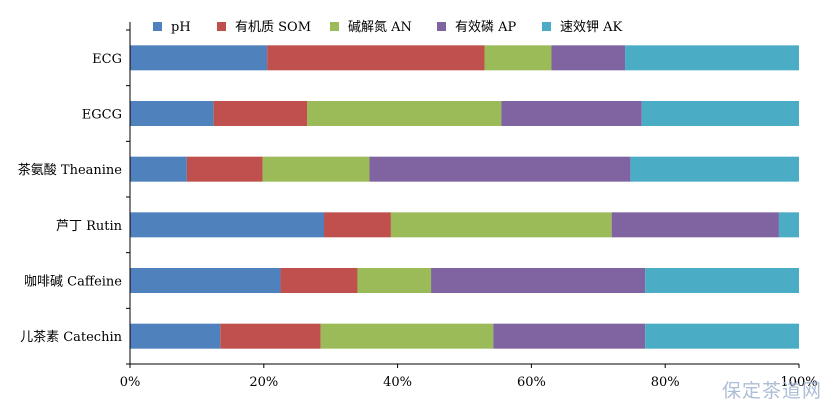  I want to click on legend: pH 有机质 SOM 碱解氮 AN 有效磷 AP 速效钾 AK, so click(388, 27).